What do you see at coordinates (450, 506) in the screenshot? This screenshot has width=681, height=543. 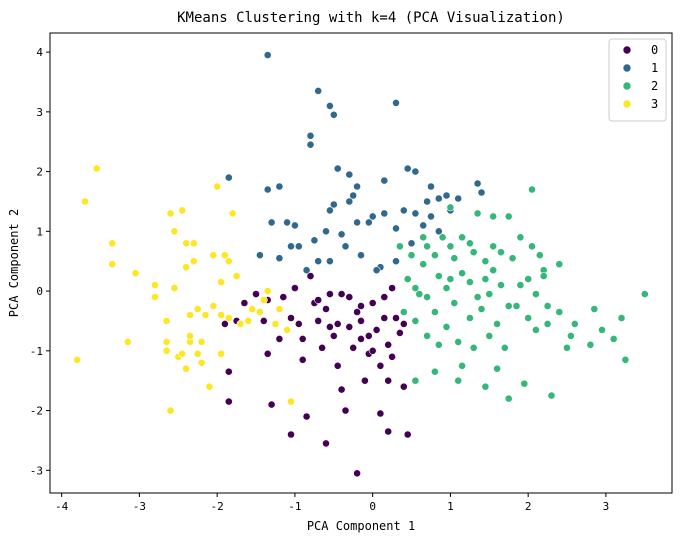 I see `x-tick-label: 1` at bounding box center [450, 506].